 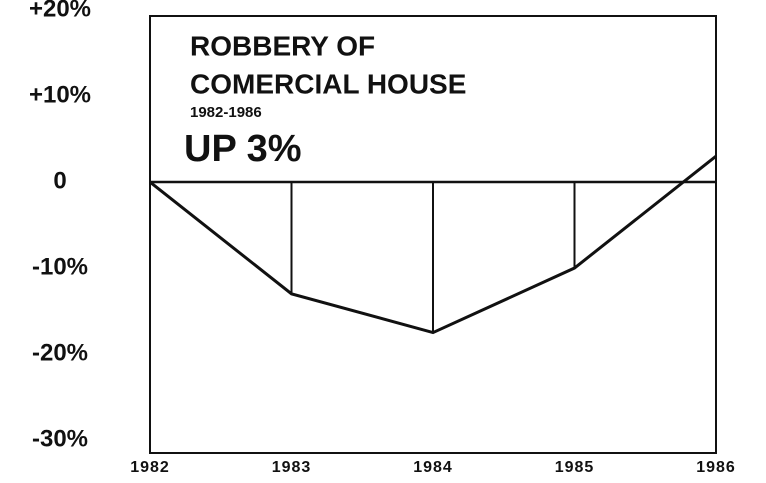 What do you see at coordinates (60, 352) in the screenshot?
I see `y-tick-label: -20%` at bounding box center [60, 352].